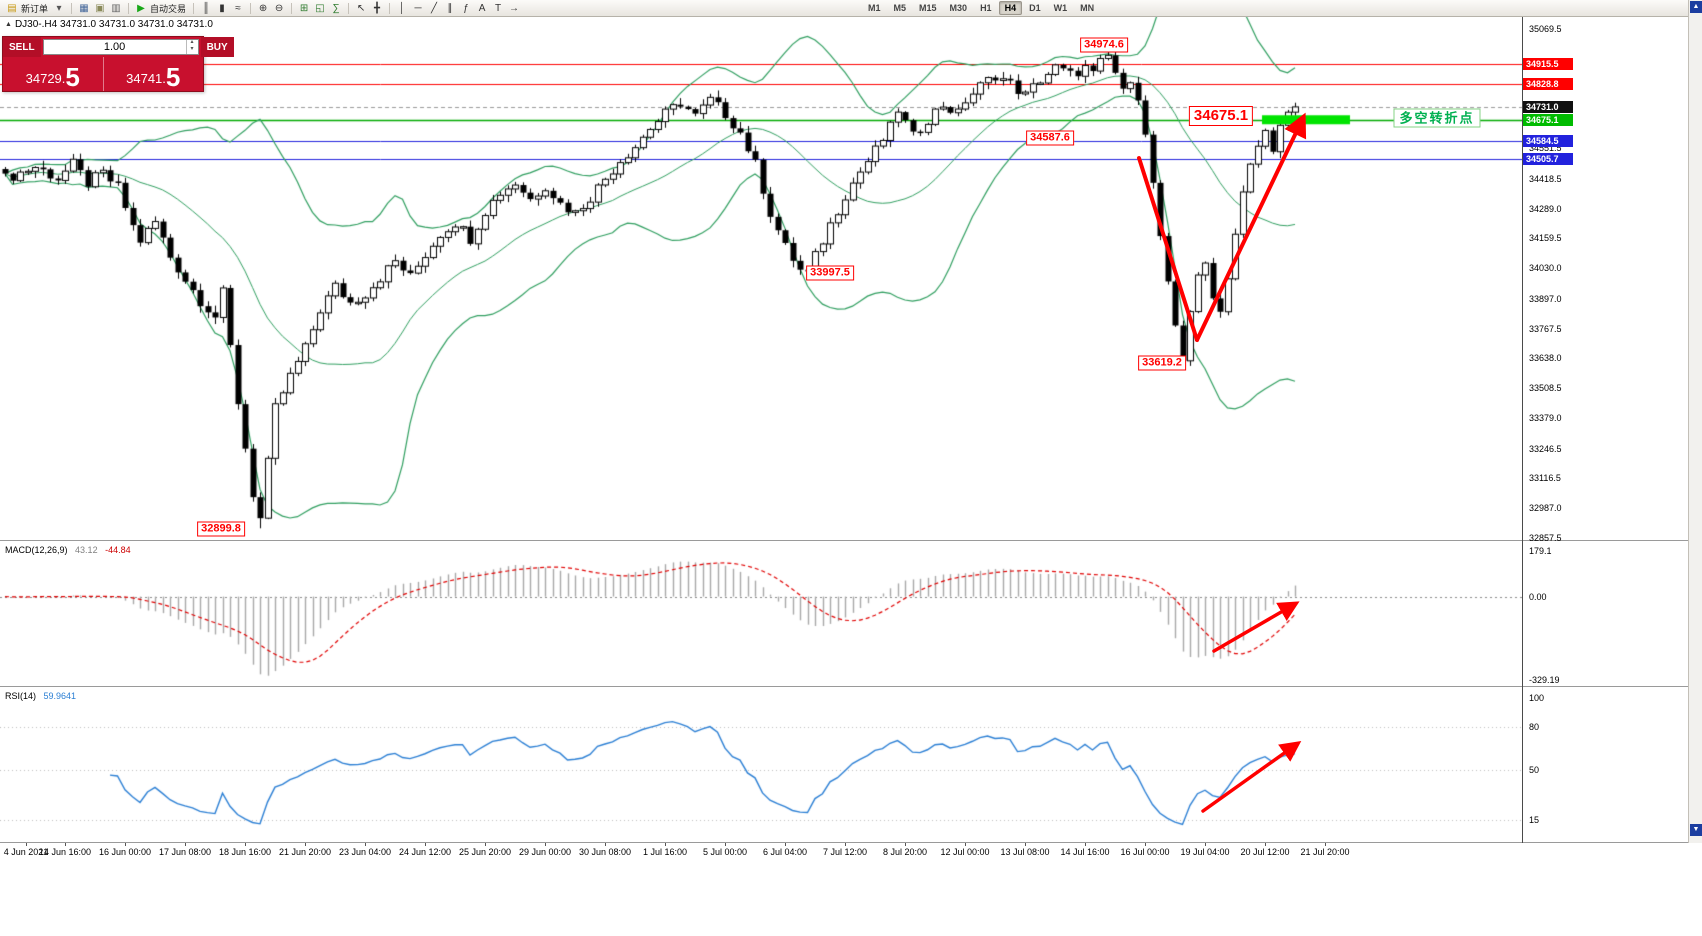 This screenshot has width=1702, height=936. Describe the element at coordinates (466, 8) in the screenshot. I see `fibonacci-icon: ƒ` at that location.